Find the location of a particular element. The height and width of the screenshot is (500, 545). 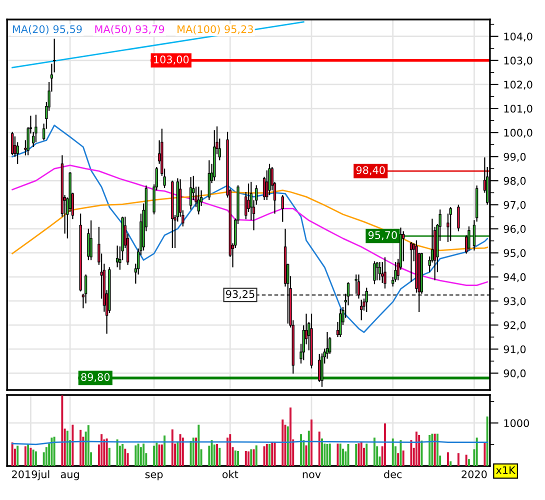

y-tick-label: 102,0 is located at coordinates (518, 85).